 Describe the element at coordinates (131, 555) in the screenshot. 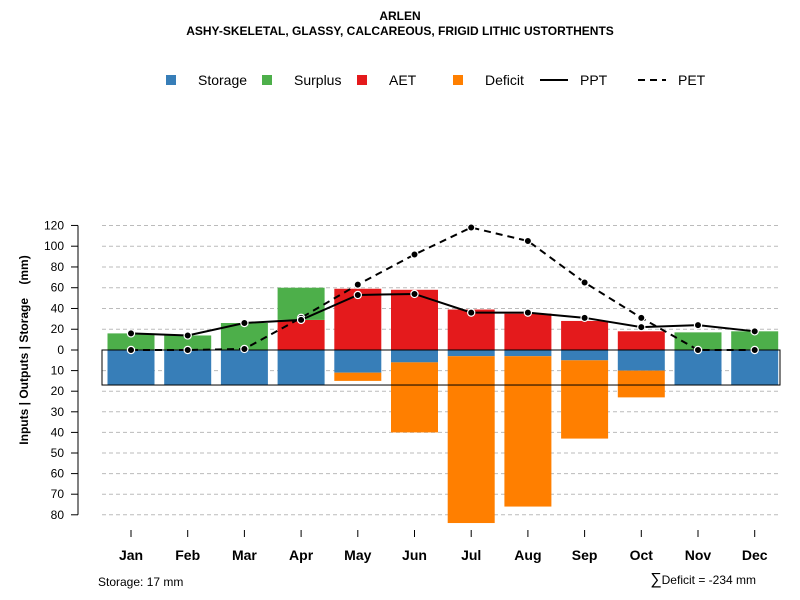

I see `x-tick-label: Jan` at that location.